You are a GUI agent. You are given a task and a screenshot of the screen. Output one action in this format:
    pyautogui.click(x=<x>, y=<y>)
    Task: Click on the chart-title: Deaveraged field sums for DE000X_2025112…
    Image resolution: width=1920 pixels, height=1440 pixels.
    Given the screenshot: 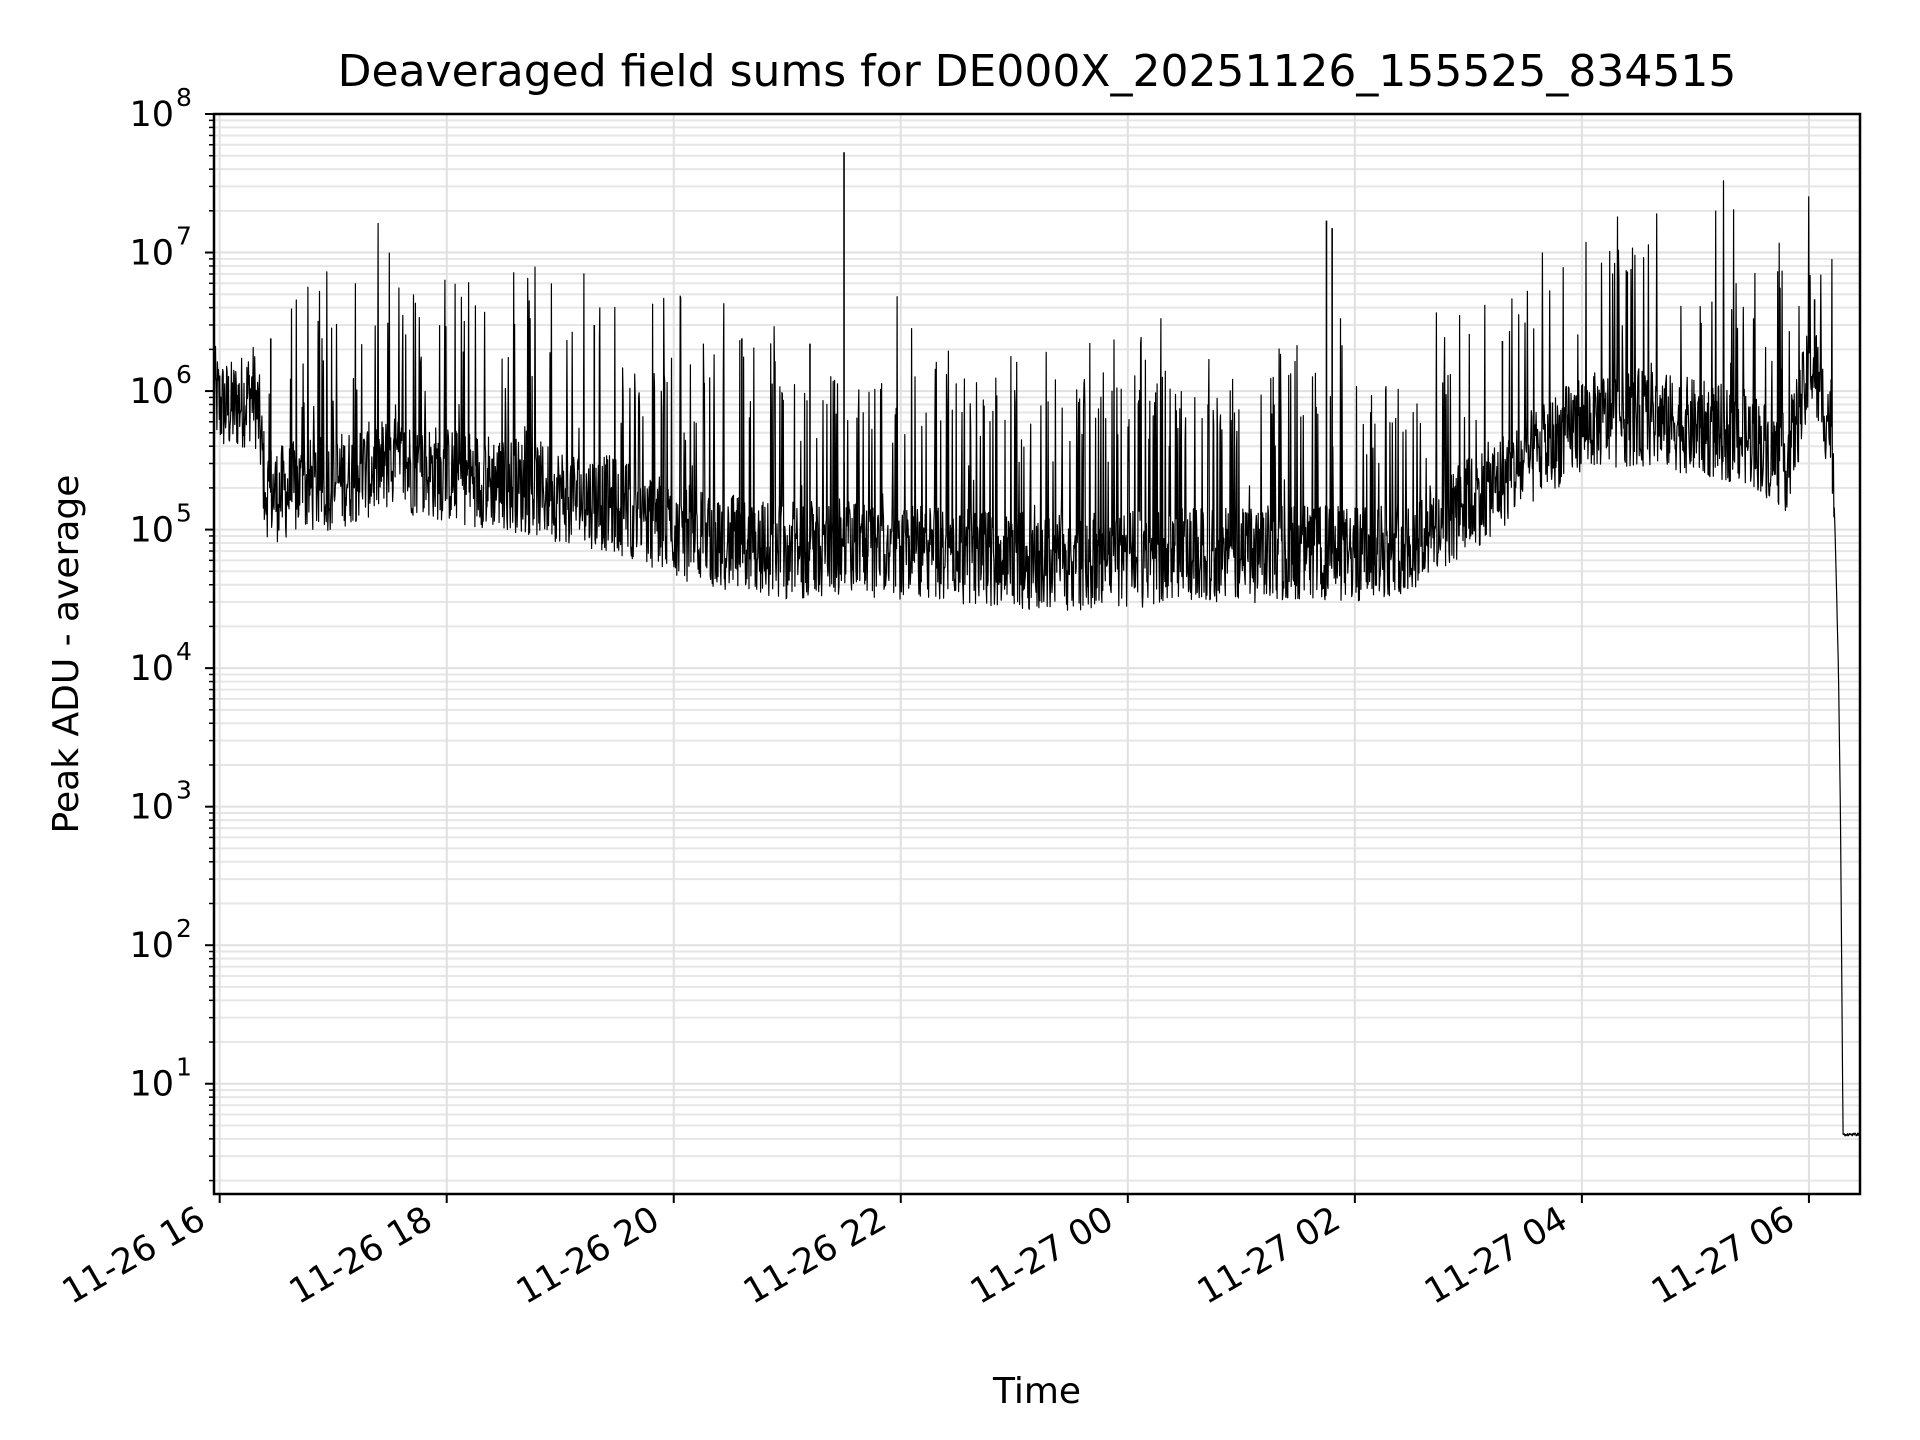 What is the action you would take?
    pyautogui.click(x=1037, y=71)
    